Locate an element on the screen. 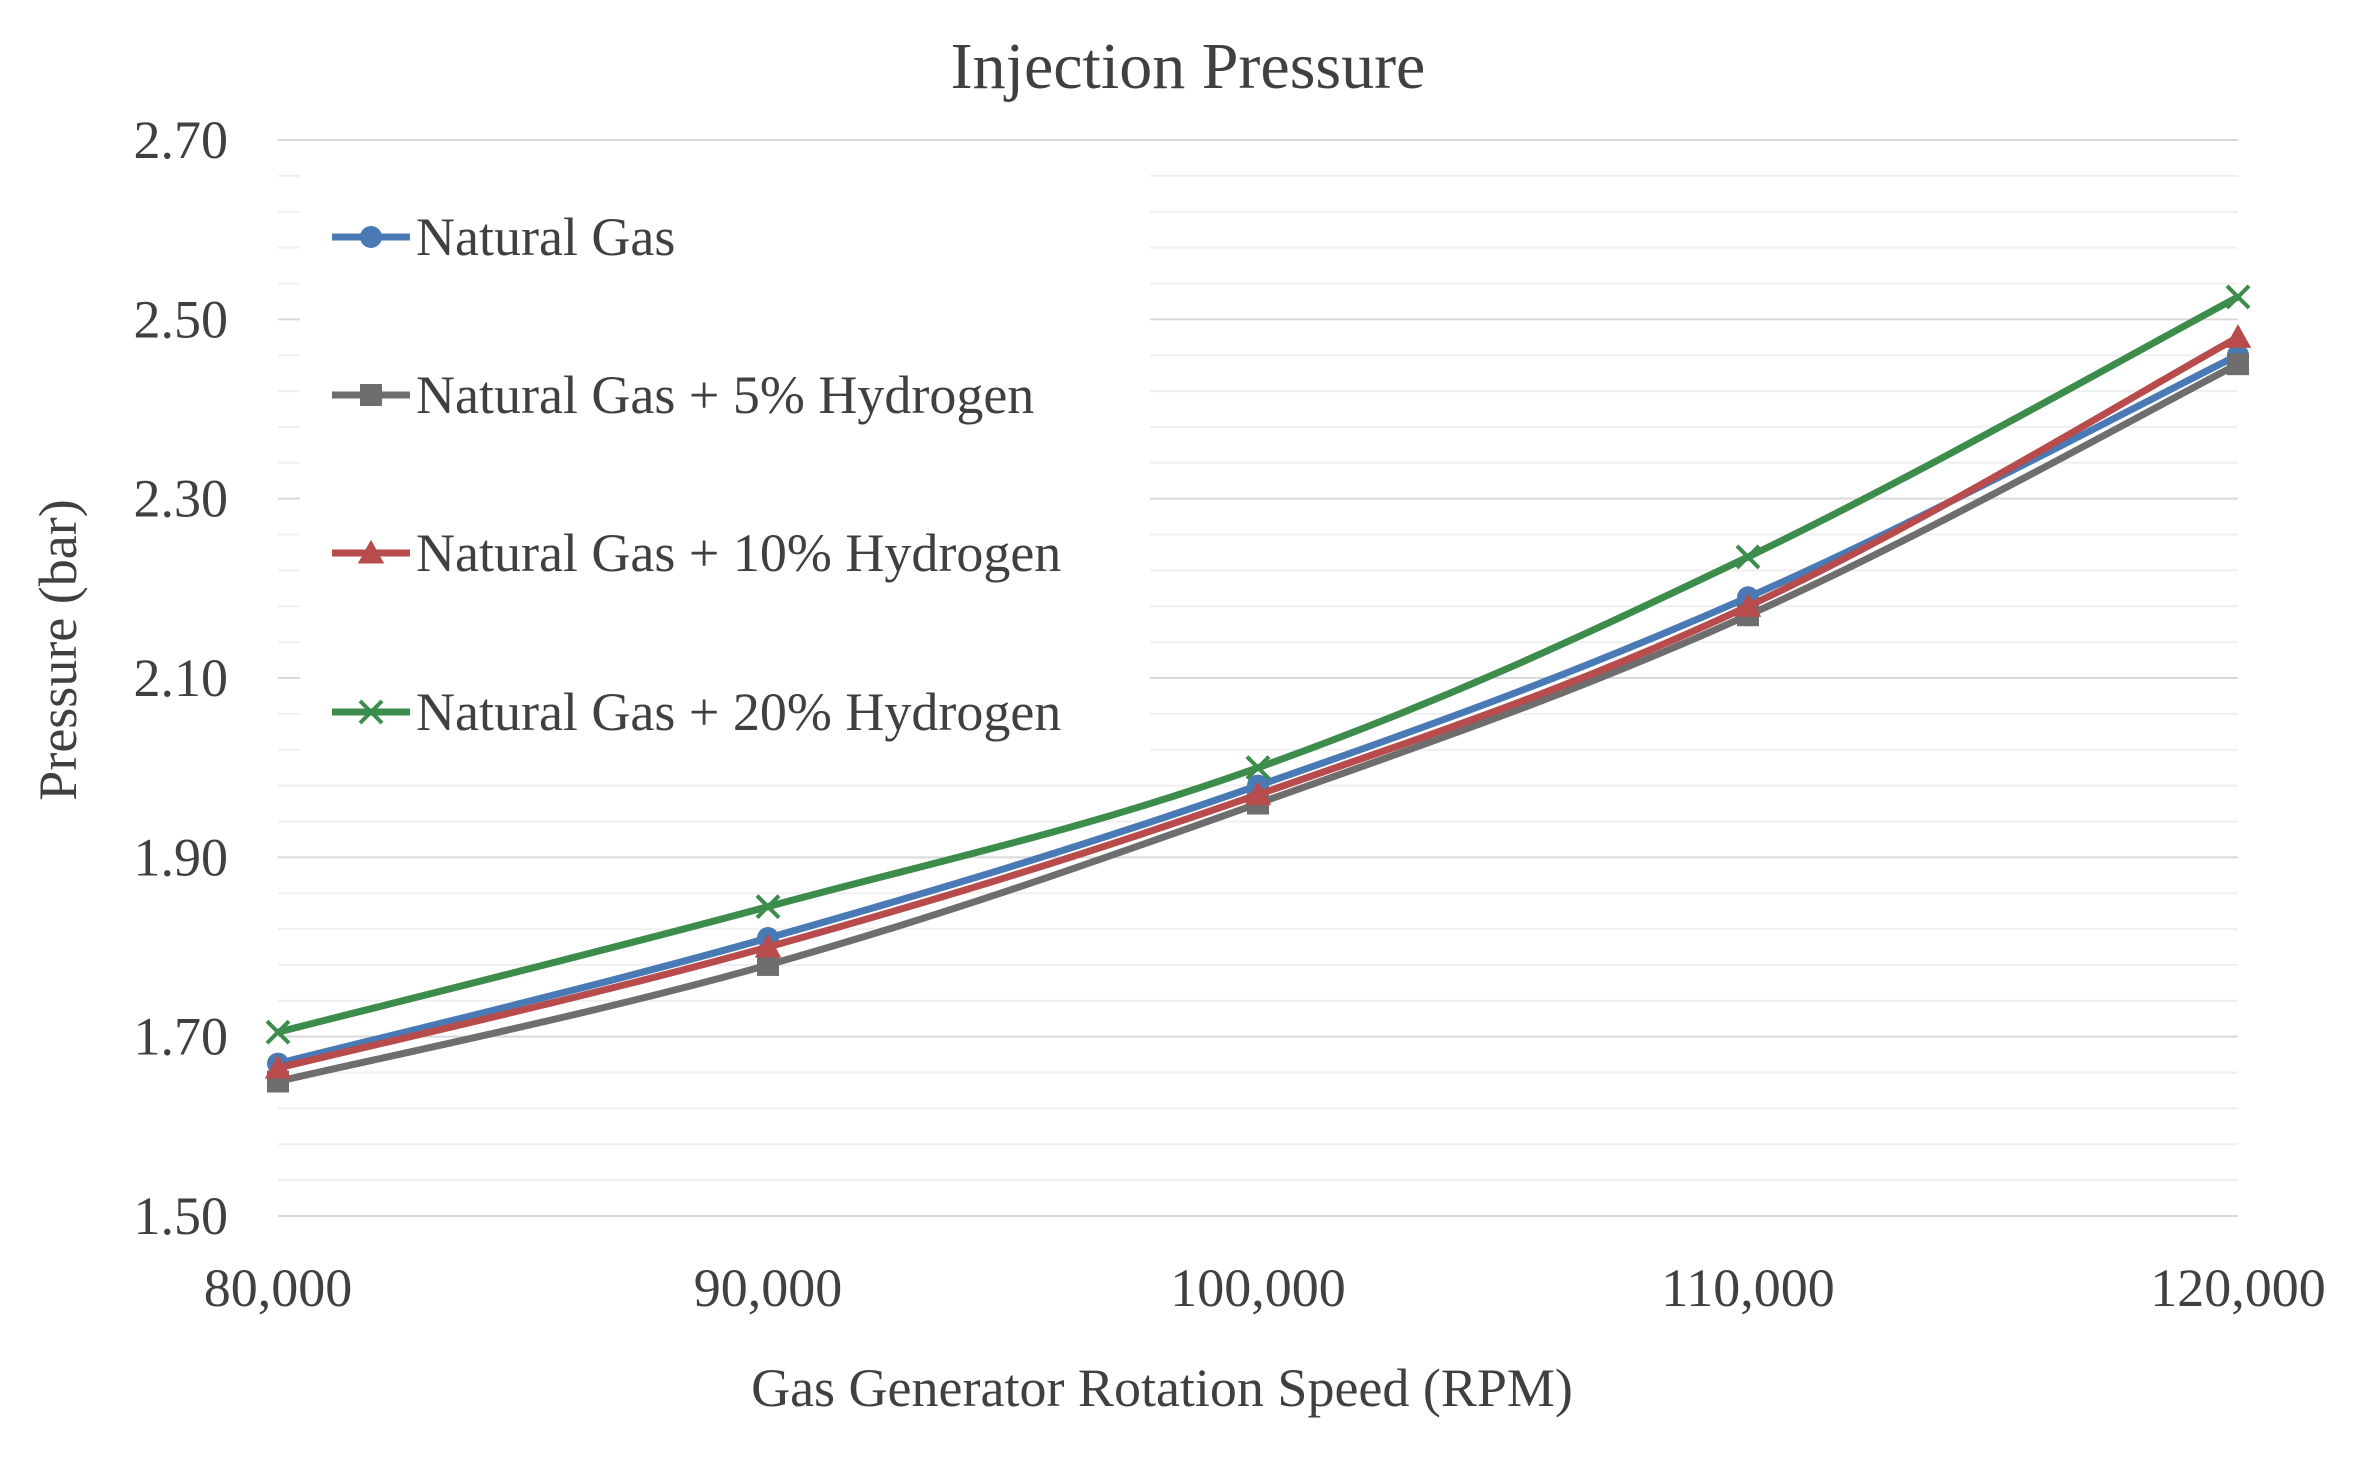 This screenshot has width=2376, height=1462. x-tick-label: 120,000 is located at coordinates (2238, 1288).